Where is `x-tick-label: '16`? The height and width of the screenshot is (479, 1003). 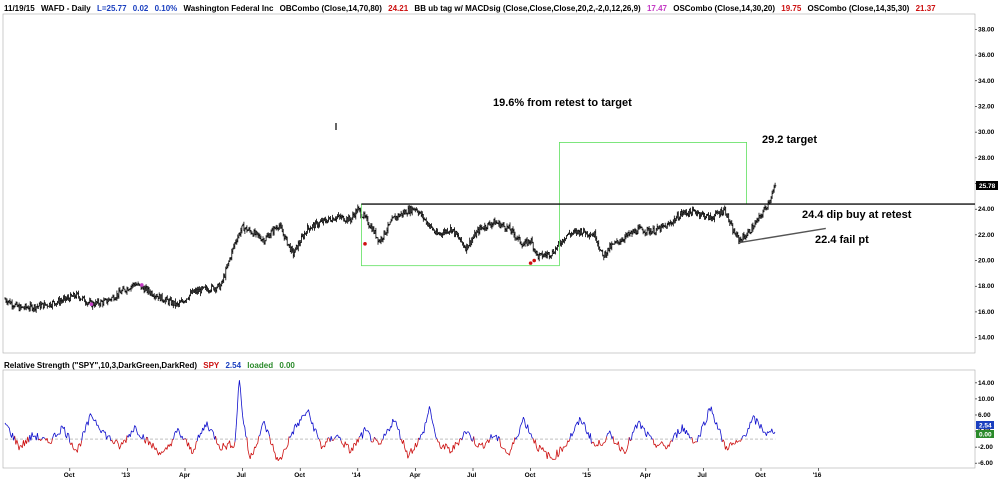
x-tick-label: '16 is located at coordinates (817, 475).